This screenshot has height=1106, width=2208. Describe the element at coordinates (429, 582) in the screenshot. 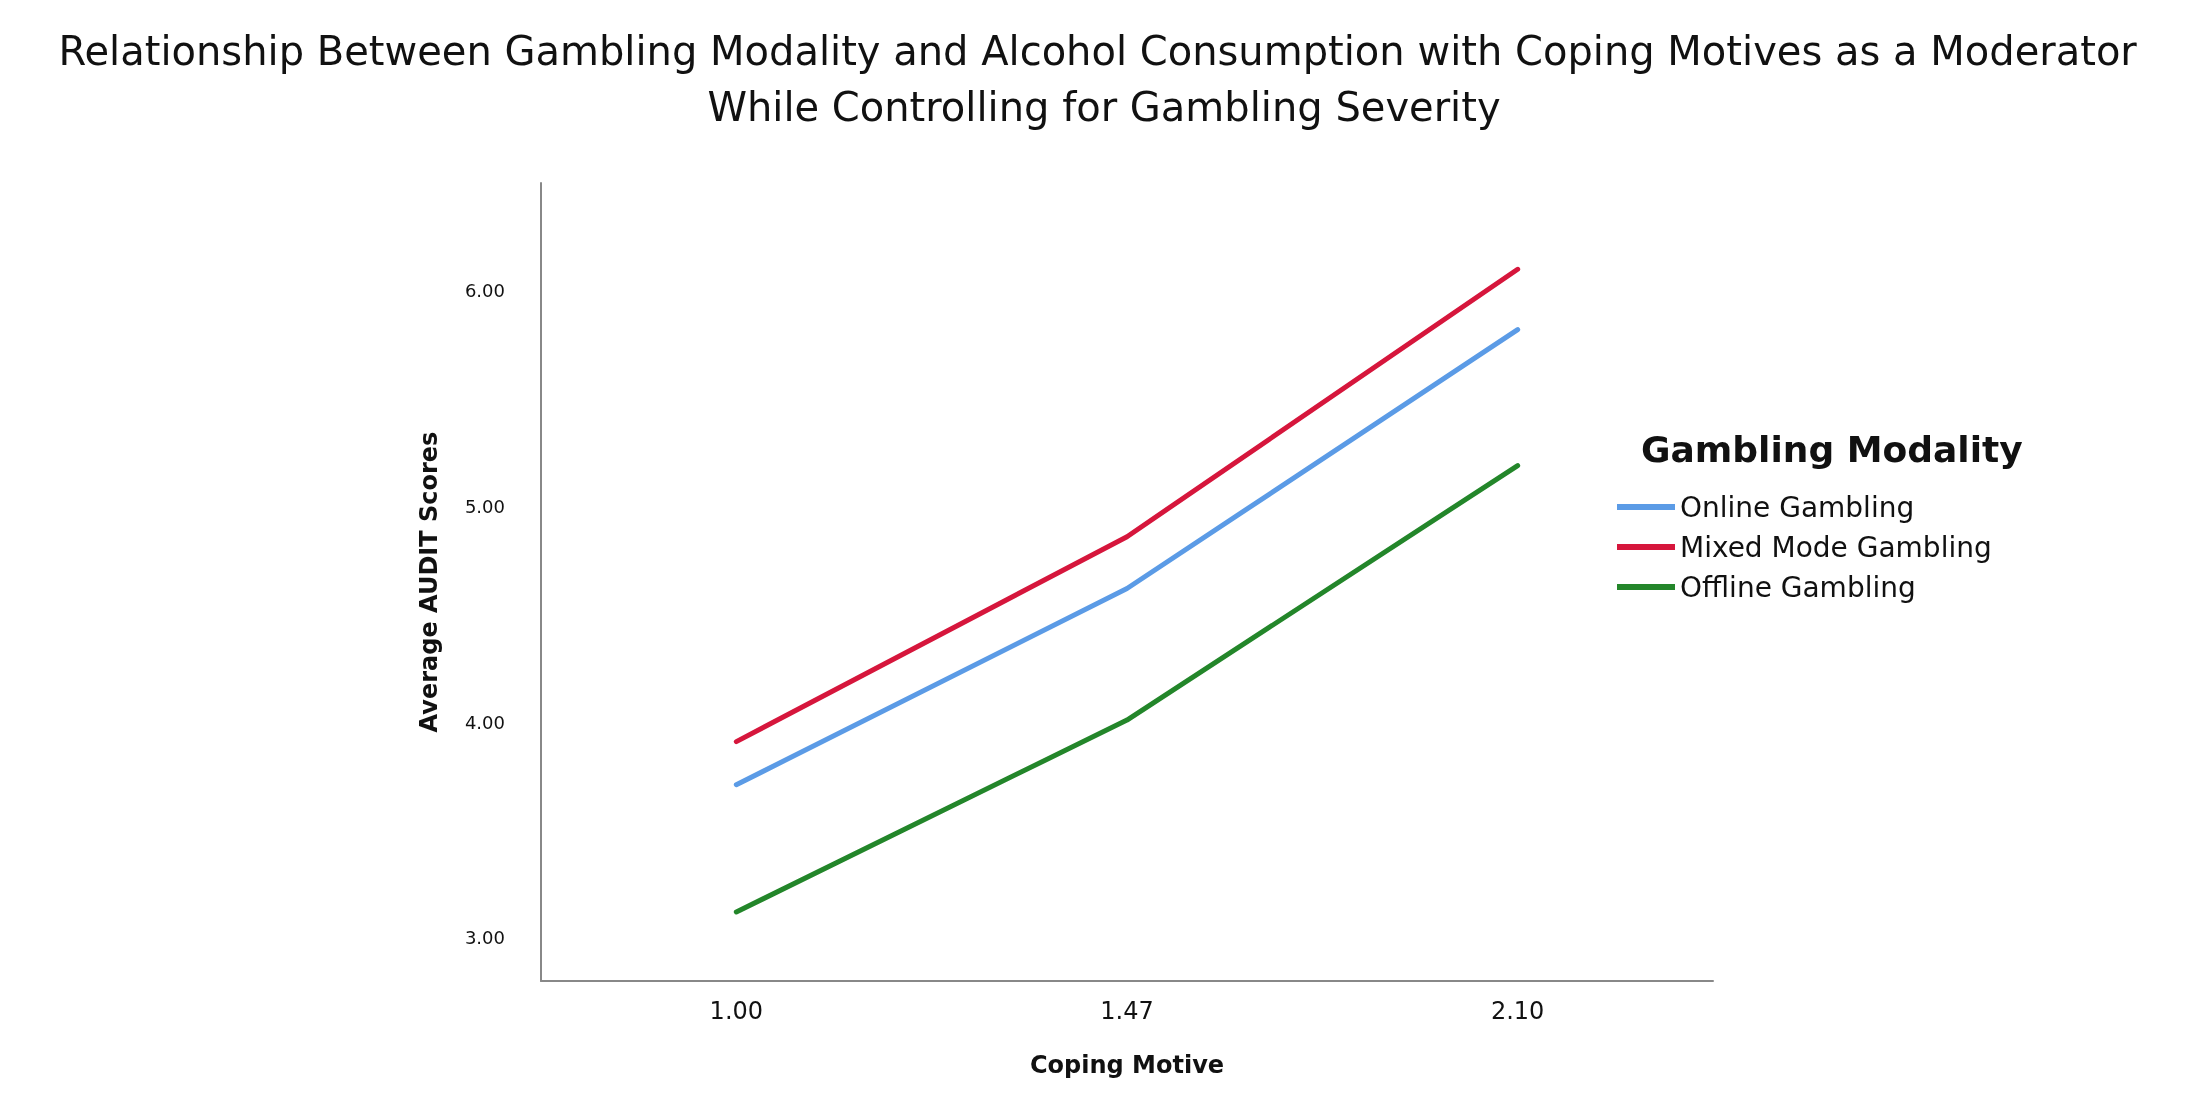

I see `y-axis-title: Average AUDIT Scores` at that location.